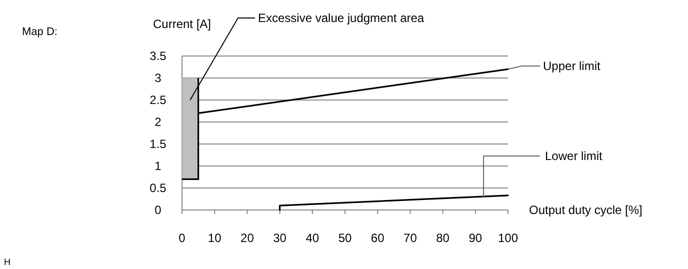 This screenshot has width=688, height=269. I want to click on x-tick-label: 50, so click(345, 238).